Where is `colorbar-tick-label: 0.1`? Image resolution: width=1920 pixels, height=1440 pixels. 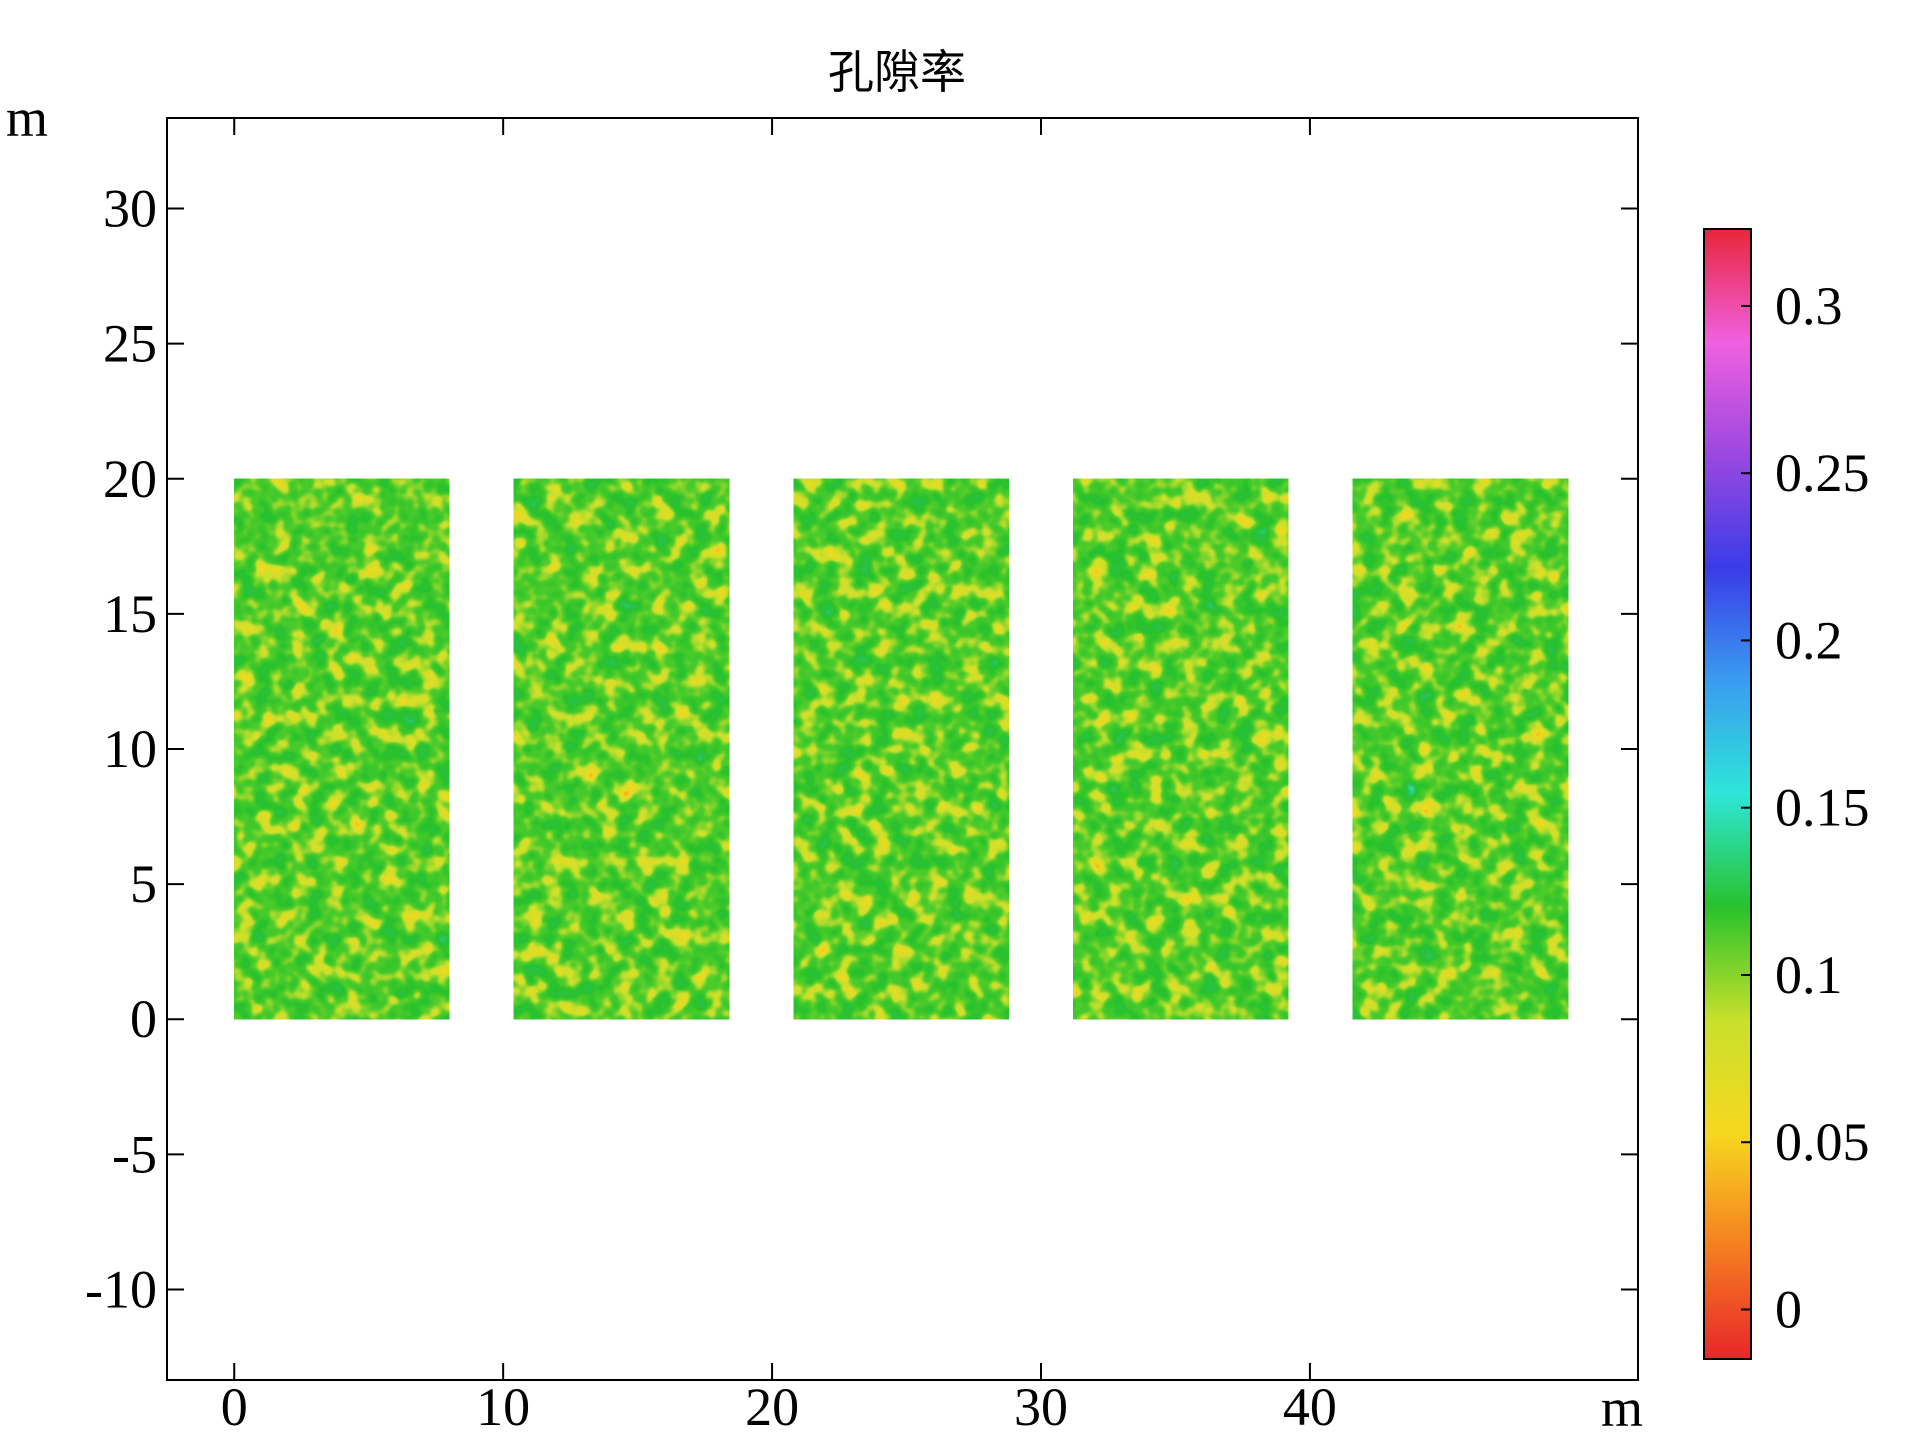 colorbar-tick-label: 0.1 is located at coordinates (1809, 975).